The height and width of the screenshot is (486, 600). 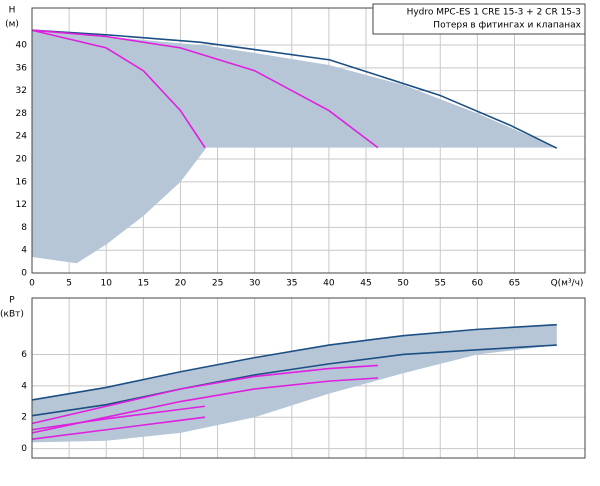 What do you see at coordinates (107, 284) in the screenshot?
I see `x-tick-label: 10` at bounding box center [107, 284].